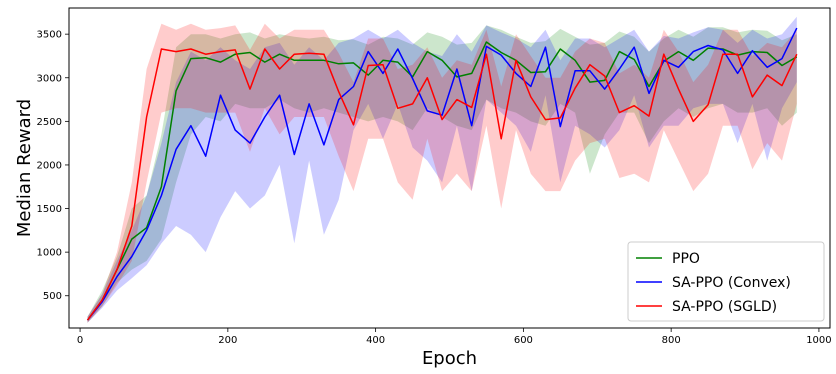 The height and width of the screenshot is (374, 836). I want to click on legend-label-sa-ppo-convex: SA-PPO (Convex), so click(731, 283).